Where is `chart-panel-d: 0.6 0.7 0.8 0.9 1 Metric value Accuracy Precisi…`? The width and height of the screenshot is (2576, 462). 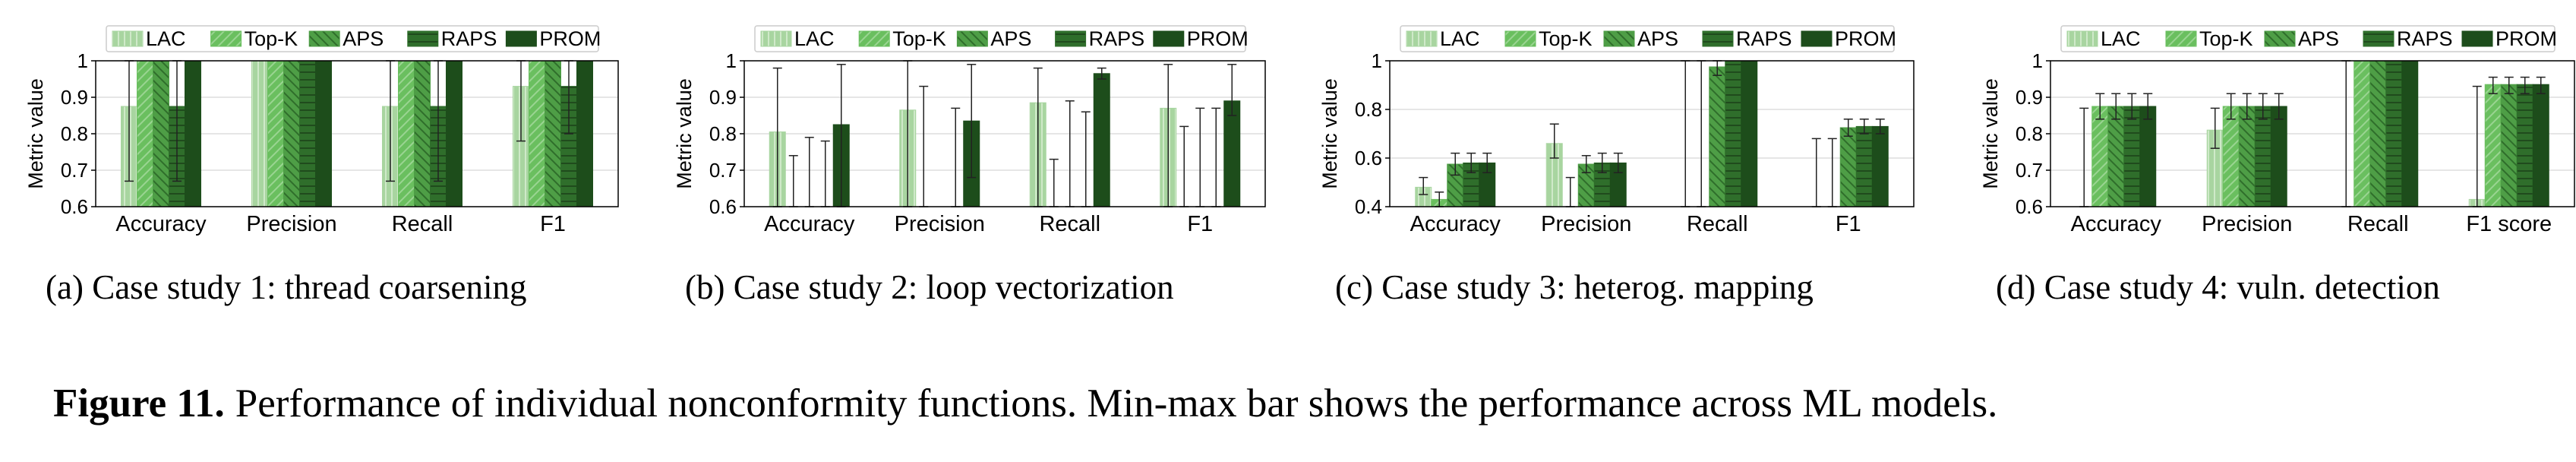
chart-panel-d: 0.6 0.7 0.8 0.9 1 Metric value Accuracy Precisi… is located at coordinates (2277, 130).